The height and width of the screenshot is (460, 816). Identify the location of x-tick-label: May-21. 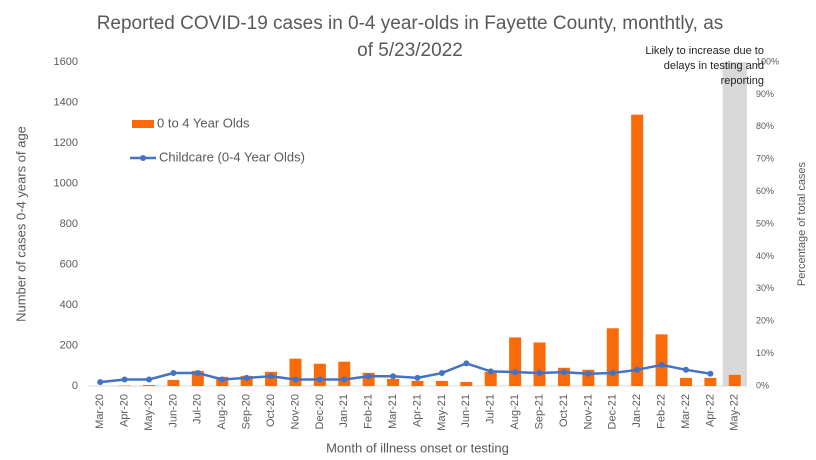
(442, 412).